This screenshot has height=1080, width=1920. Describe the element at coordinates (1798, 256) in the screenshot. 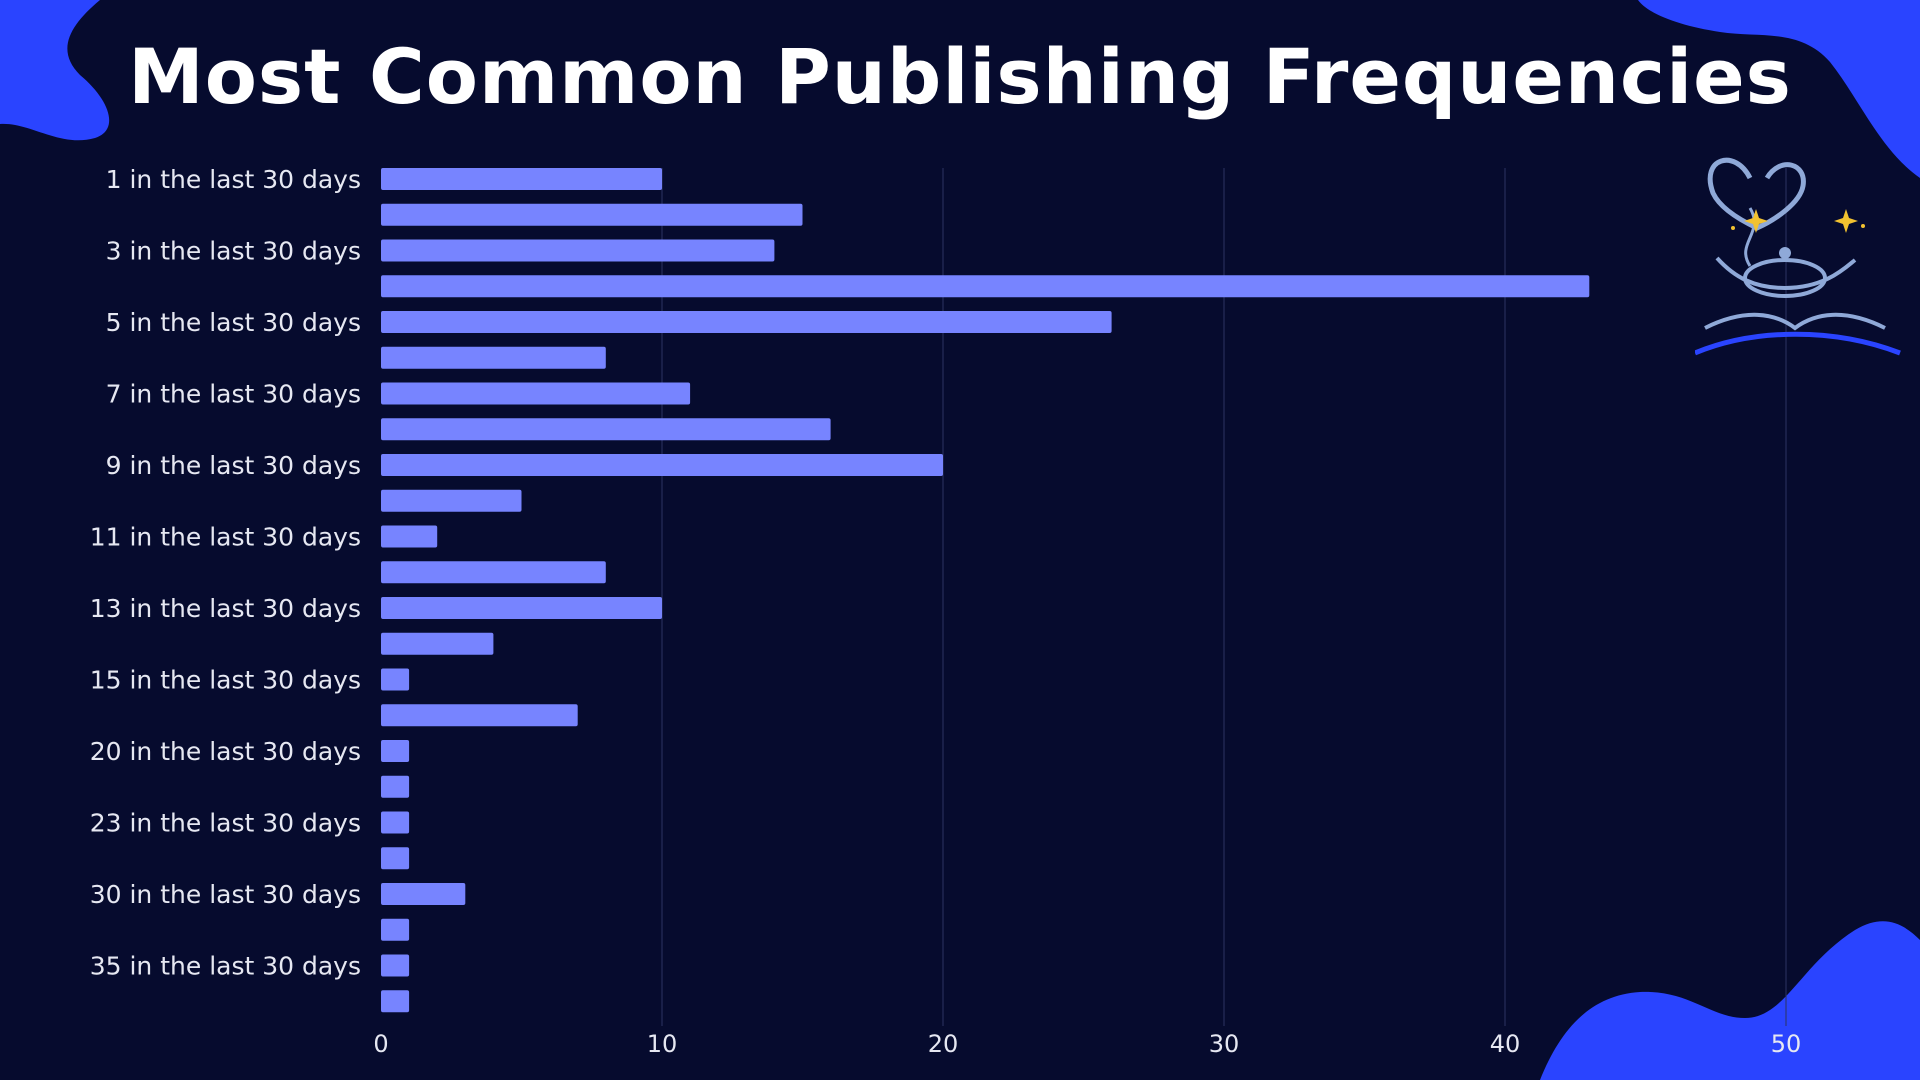

I see `teapot-book-heart-logo` at that location.